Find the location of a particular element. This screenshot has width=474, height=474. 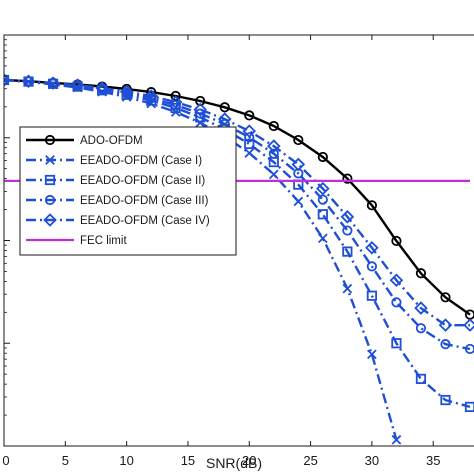

x-tick-label: 0 is located at coordinates (5, 460).